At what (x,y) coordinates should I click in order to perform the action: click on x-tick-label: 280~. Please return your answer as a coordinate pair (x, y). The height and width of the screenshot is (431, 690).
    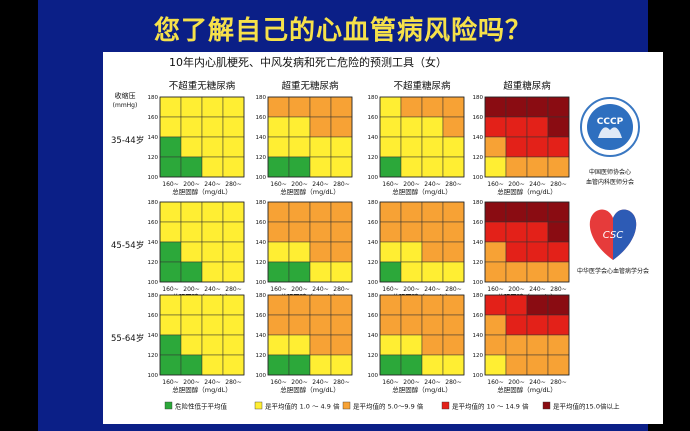
    Looking at the image, I should click on (233, 289).